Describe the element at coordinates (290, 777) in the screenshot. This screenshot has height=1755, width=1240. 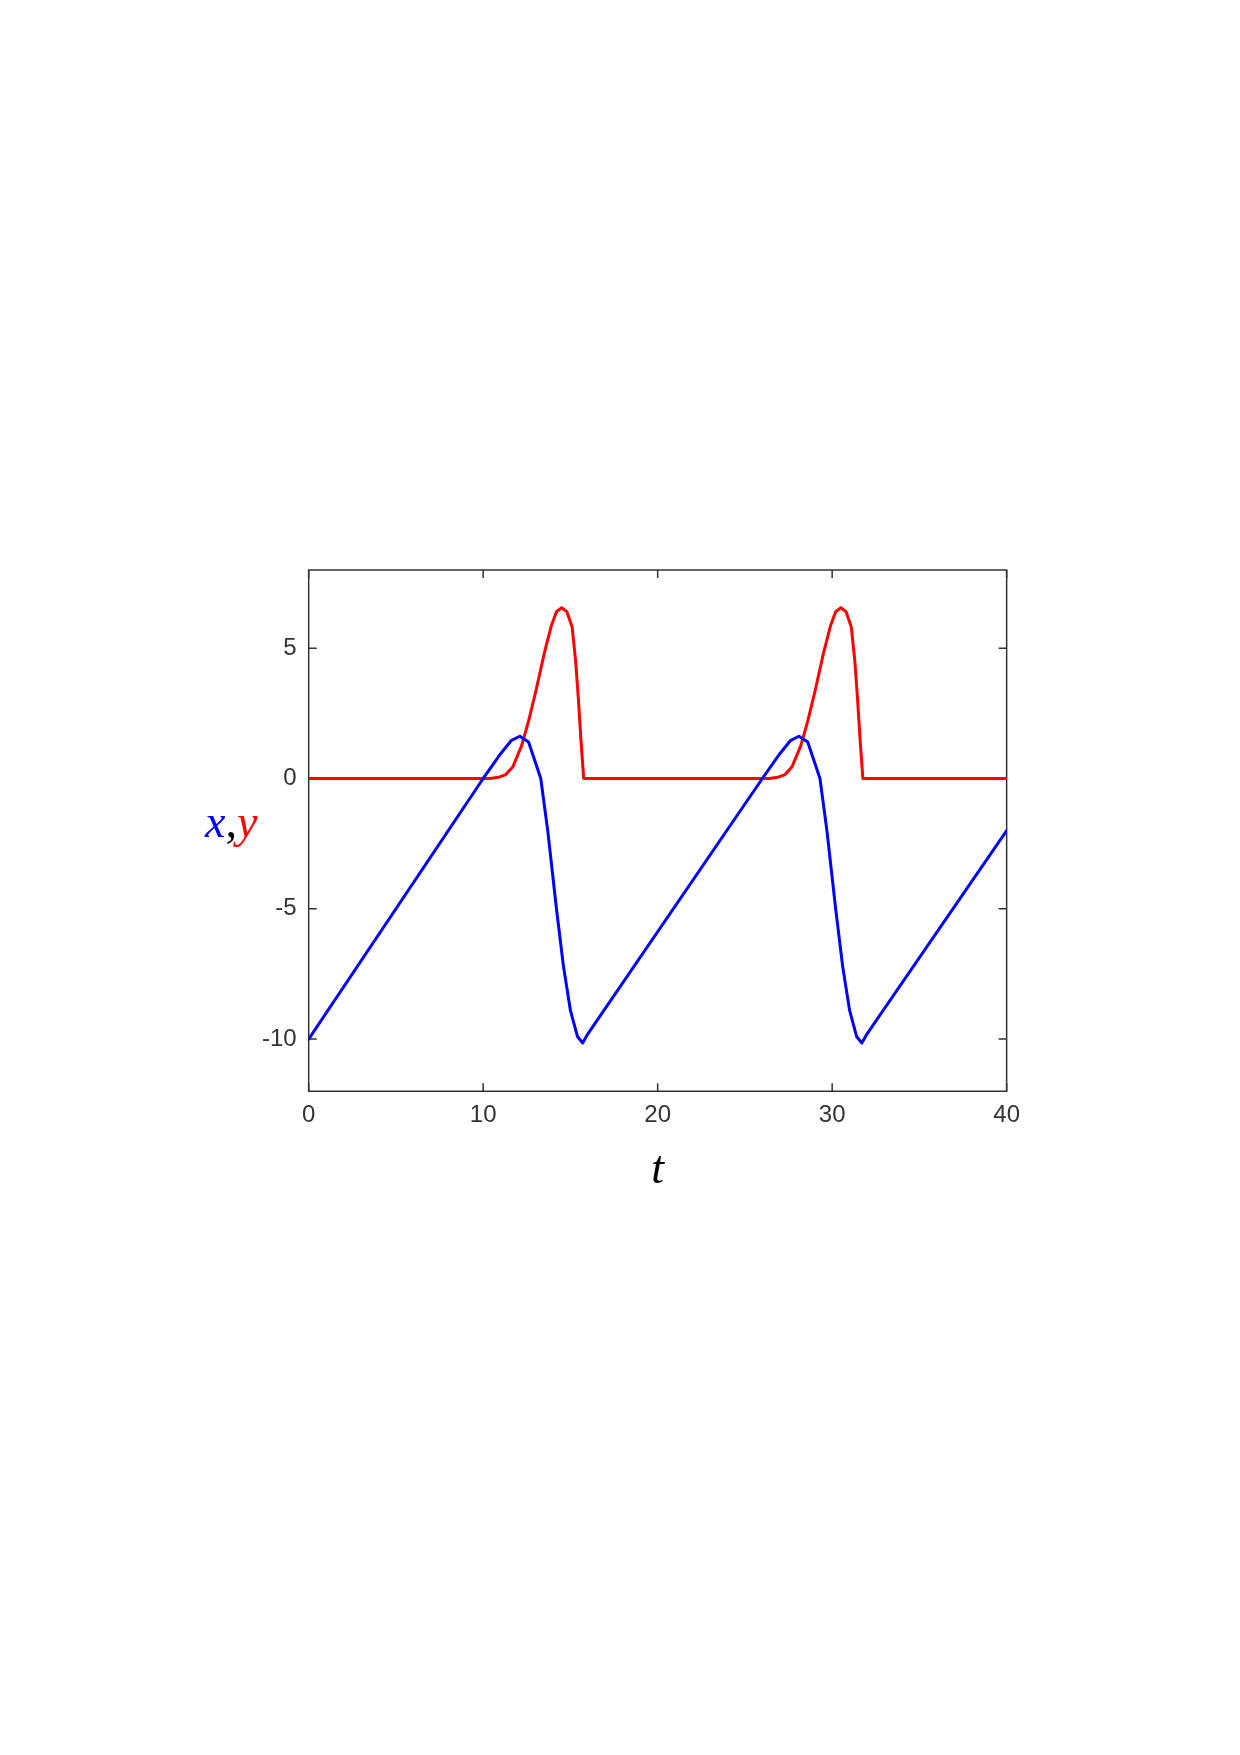
I see `y-tick-label: 0` at that location.